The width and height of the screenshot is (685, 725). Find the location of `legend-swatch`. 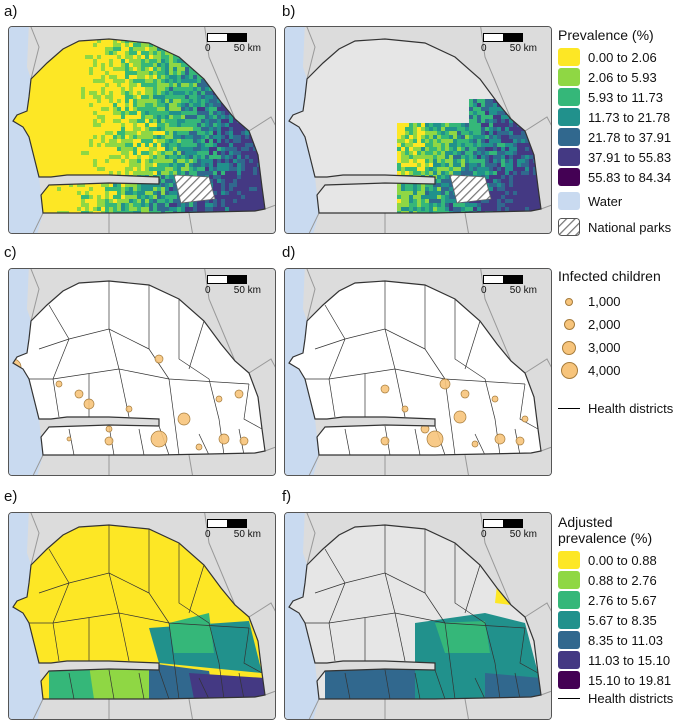

legend-swatch is located at coordinates (569, 177).